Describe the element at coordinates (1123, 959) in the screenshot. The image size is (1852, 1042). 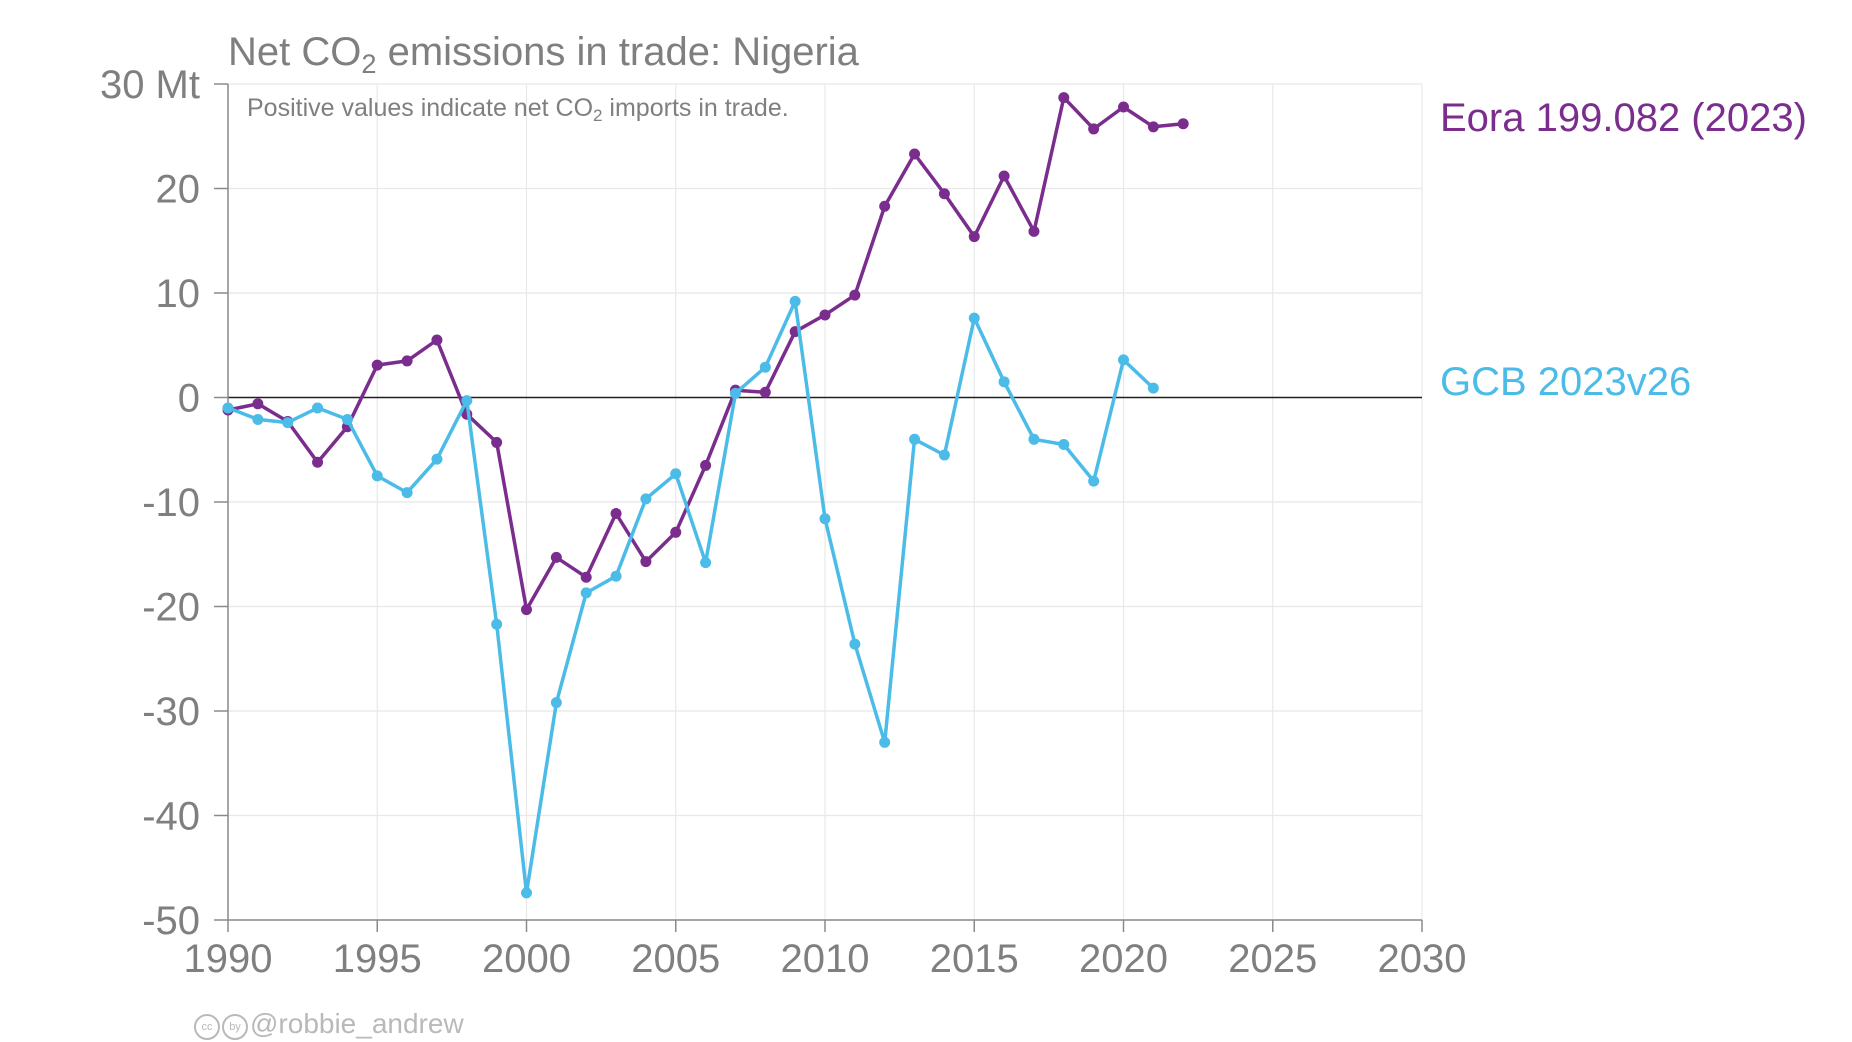
I see `x-tick-label: 2020` at that location.